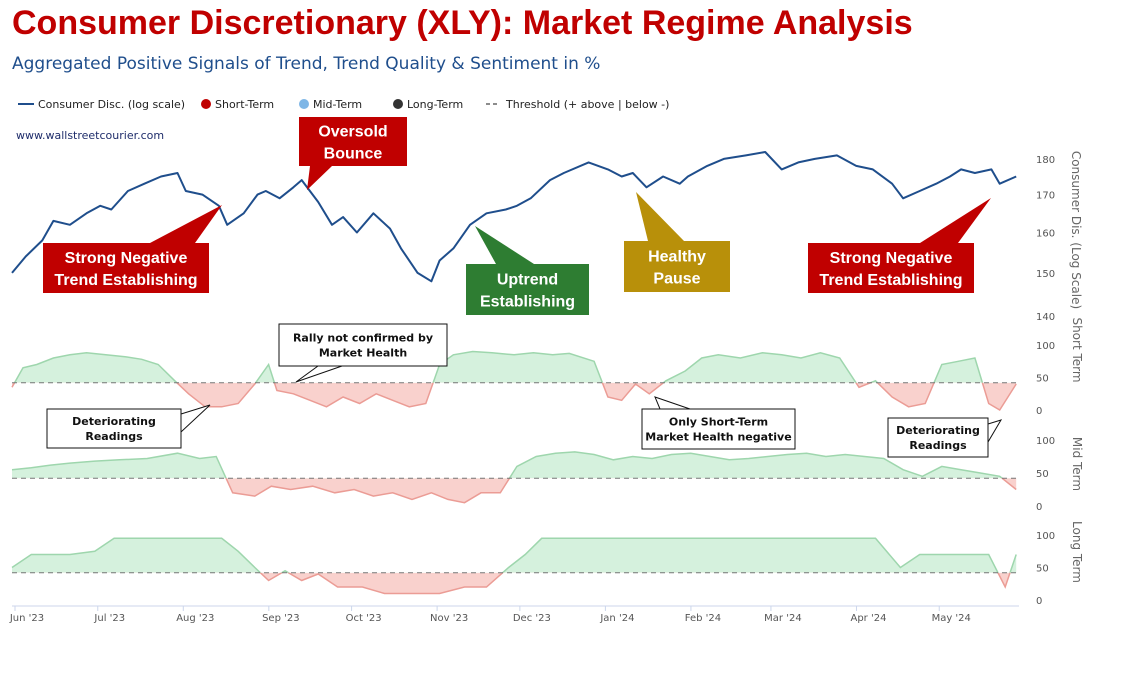 This screenshot has height=677, width=1144. What do you see at coordinates (1076, 230) in the screenshot?
I see `price-axis-label: Consumer Dis. (Log Scale)` at bounding box center [1076, 230].